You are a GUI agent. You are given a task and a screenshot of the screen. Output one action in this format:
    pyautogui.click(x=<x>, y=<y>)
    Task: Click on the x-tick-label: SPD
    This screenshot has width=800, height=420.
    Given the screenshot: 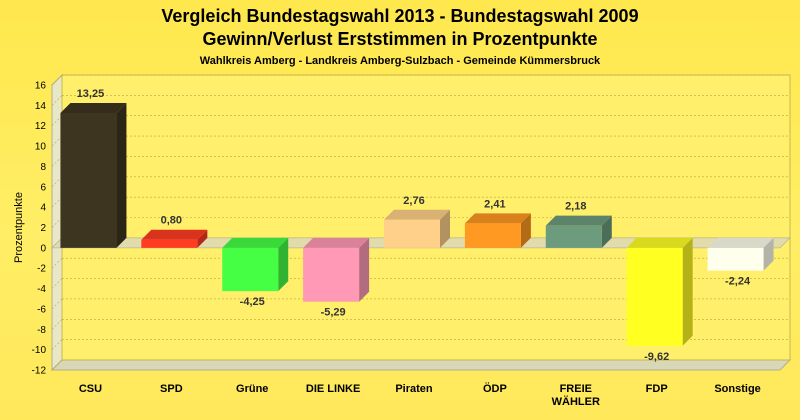 What is the action you would take?
    pyautogui.click(x=171, y=389)
    